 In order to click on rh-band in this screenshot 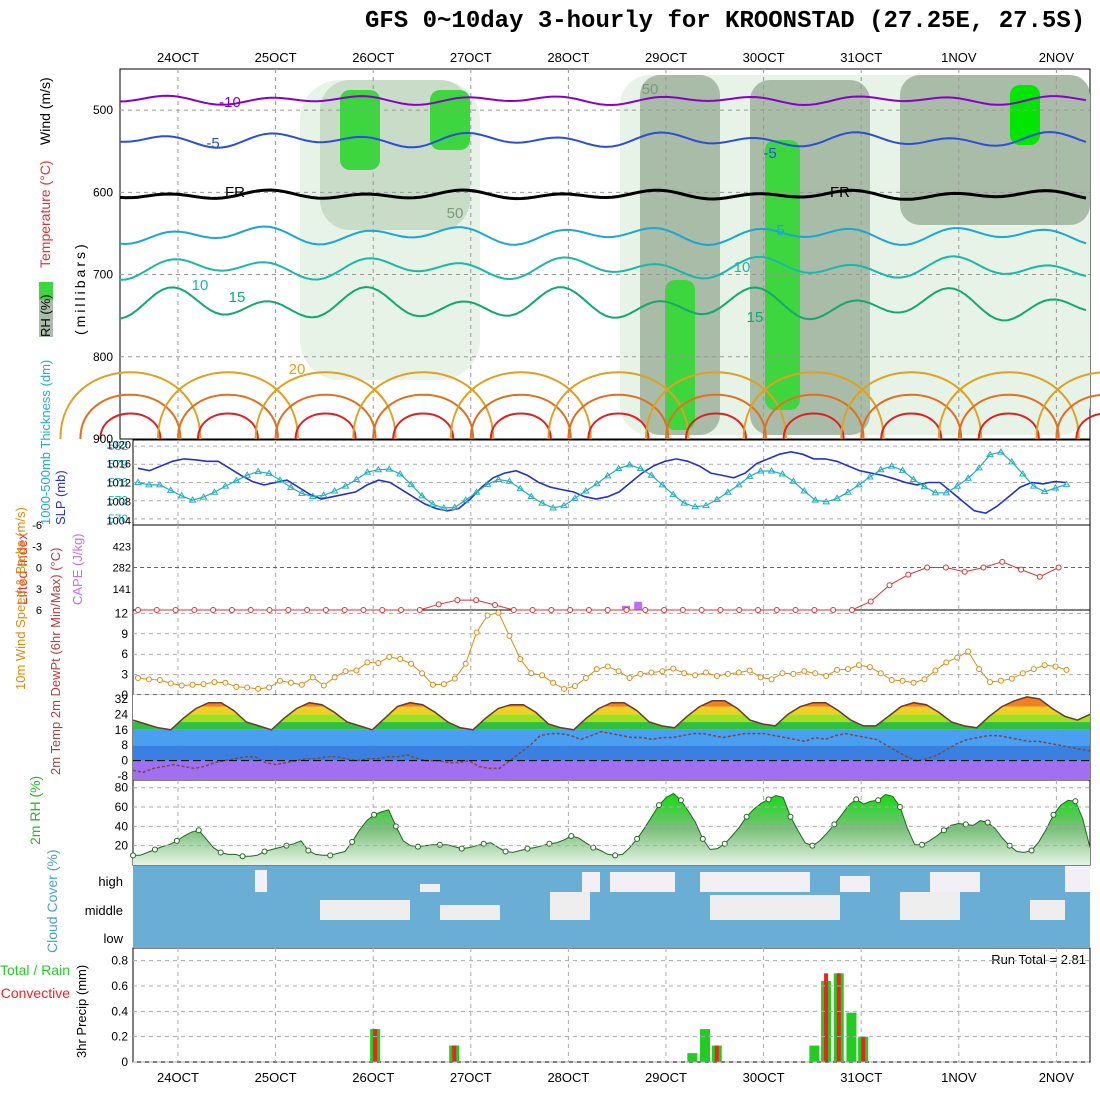, I will do `click(450, 120)`.